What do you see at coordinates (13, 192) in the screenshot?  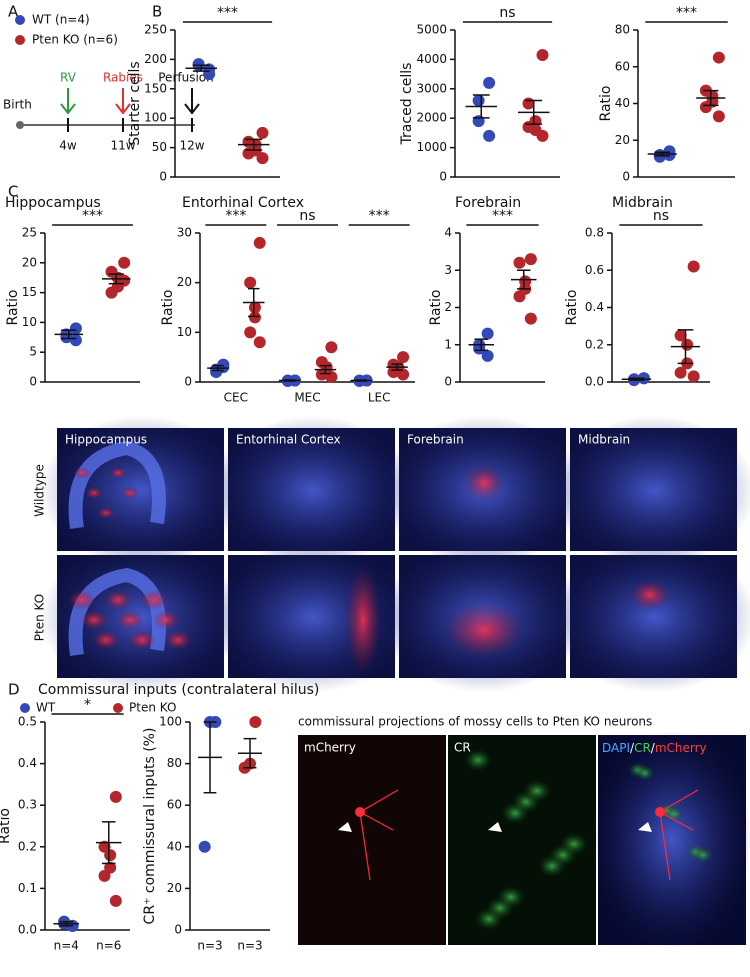 I see `panel-label: C` at bounding box center [13, 192].